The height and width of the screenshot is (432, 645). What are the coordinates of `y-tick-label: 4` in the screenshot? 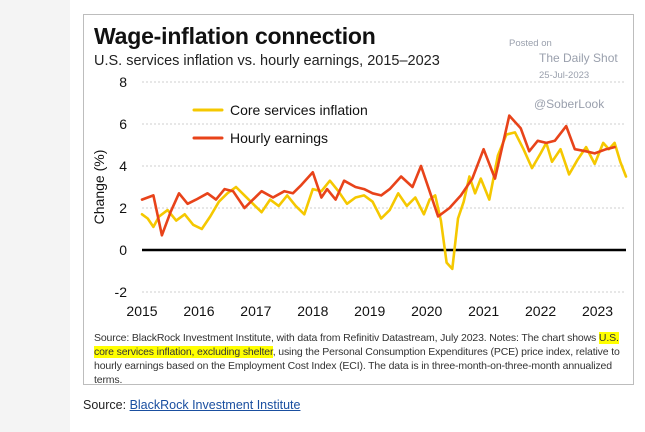 It's located at (123, 166).